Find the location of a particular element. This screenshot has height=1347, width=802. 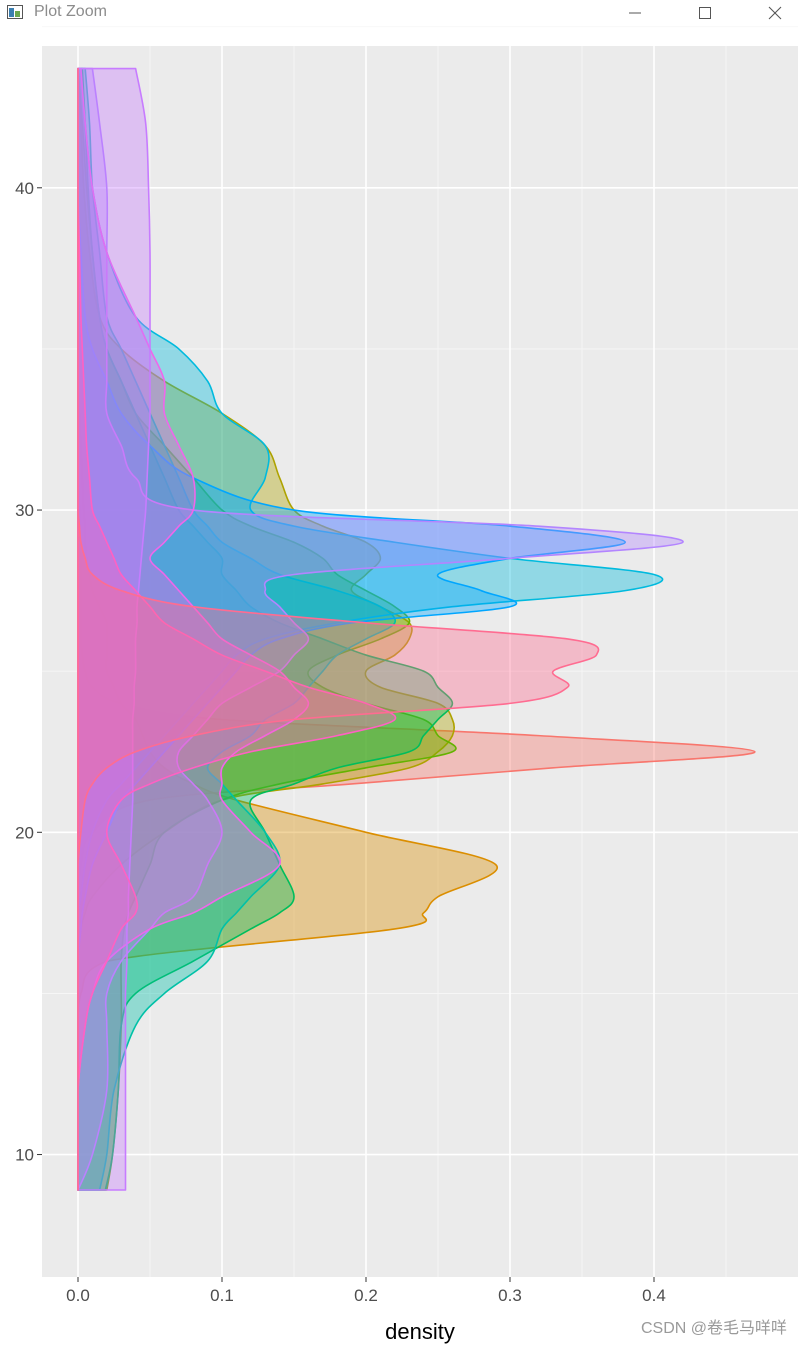

minimize-button is located at coordinates (635, 13).